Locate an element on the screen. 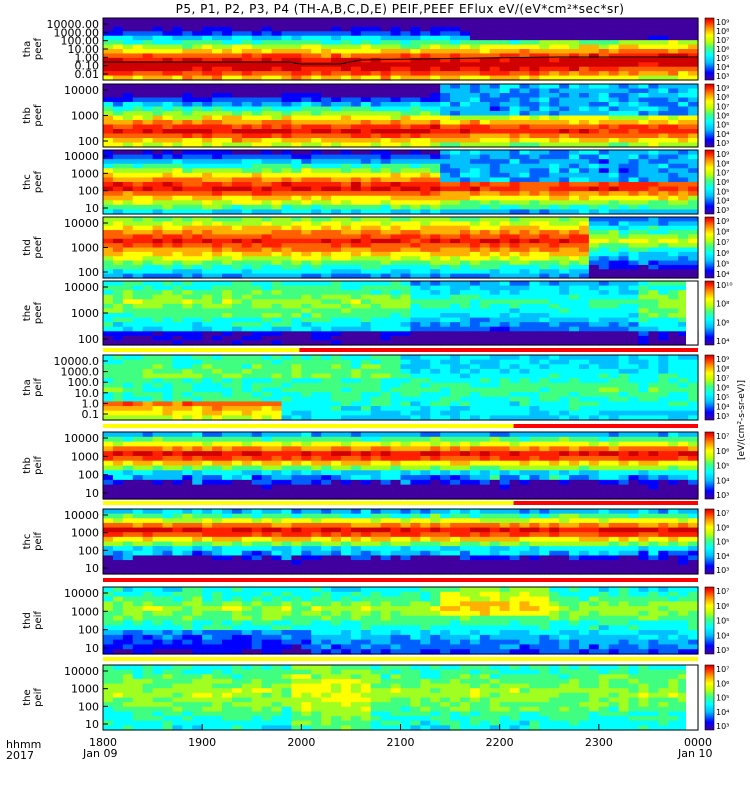  y-tick-label: 10000 is located at coordinates (81, 90).